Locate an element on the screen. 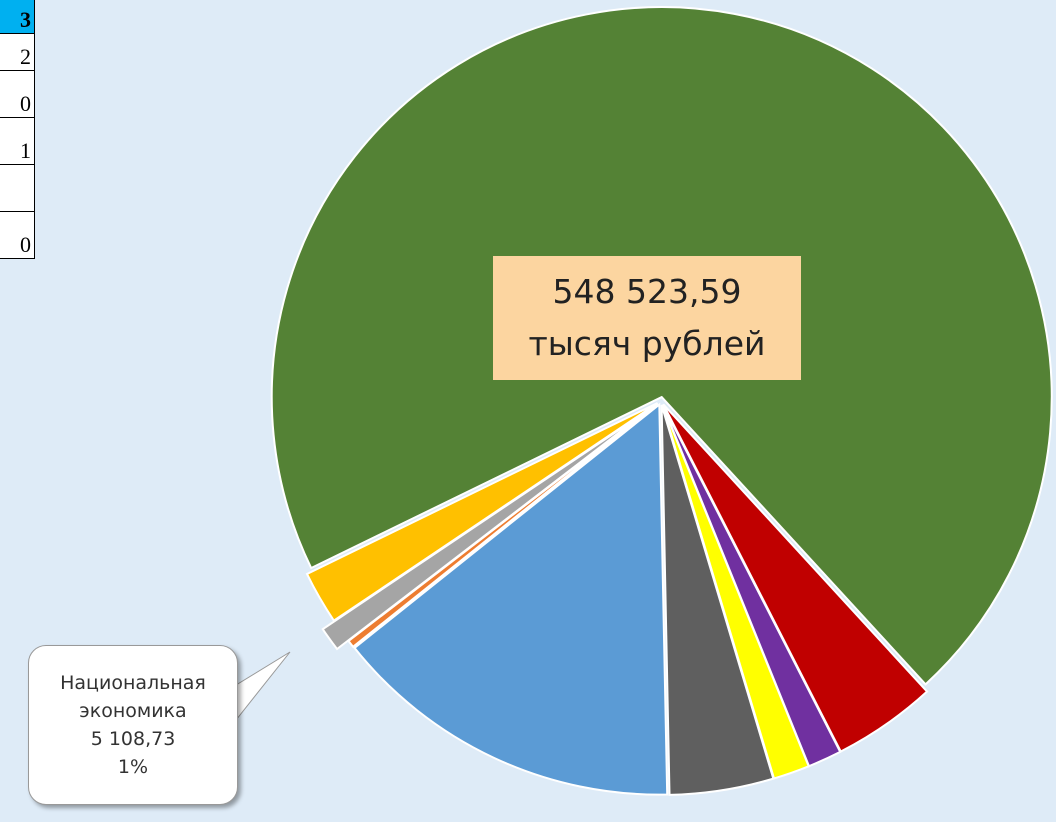  table-cell: 1 is located at coordinates (17, 141).